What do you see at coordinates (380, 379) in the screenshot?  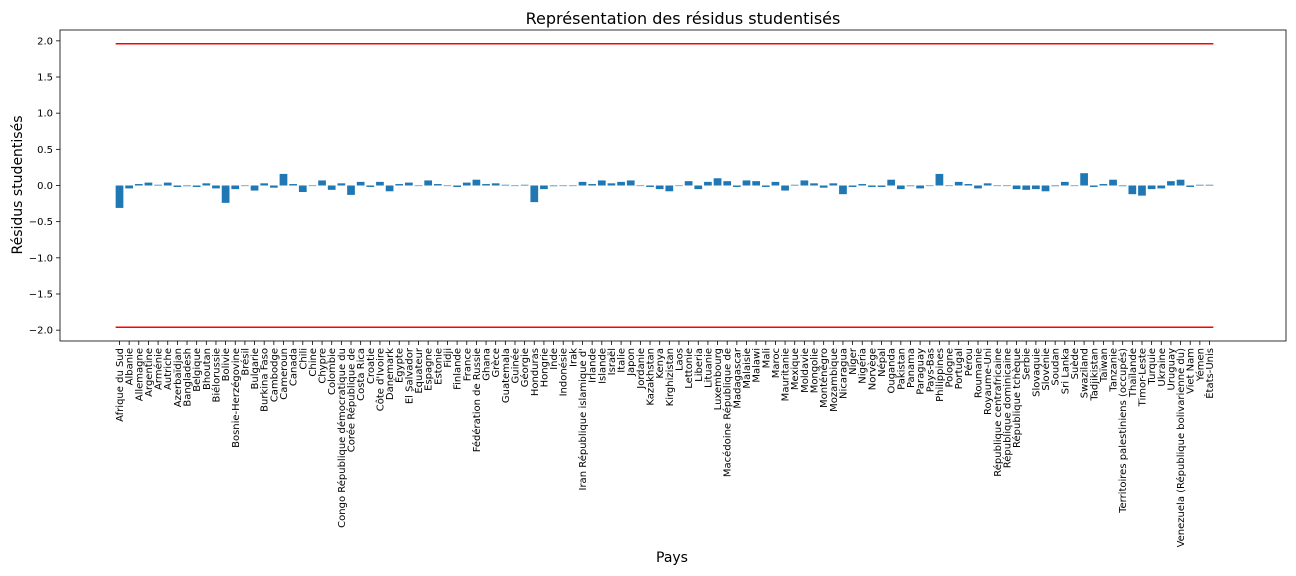 I see `x-tick-label: Côte d'Ivoire` at bounding box center [380, 379].